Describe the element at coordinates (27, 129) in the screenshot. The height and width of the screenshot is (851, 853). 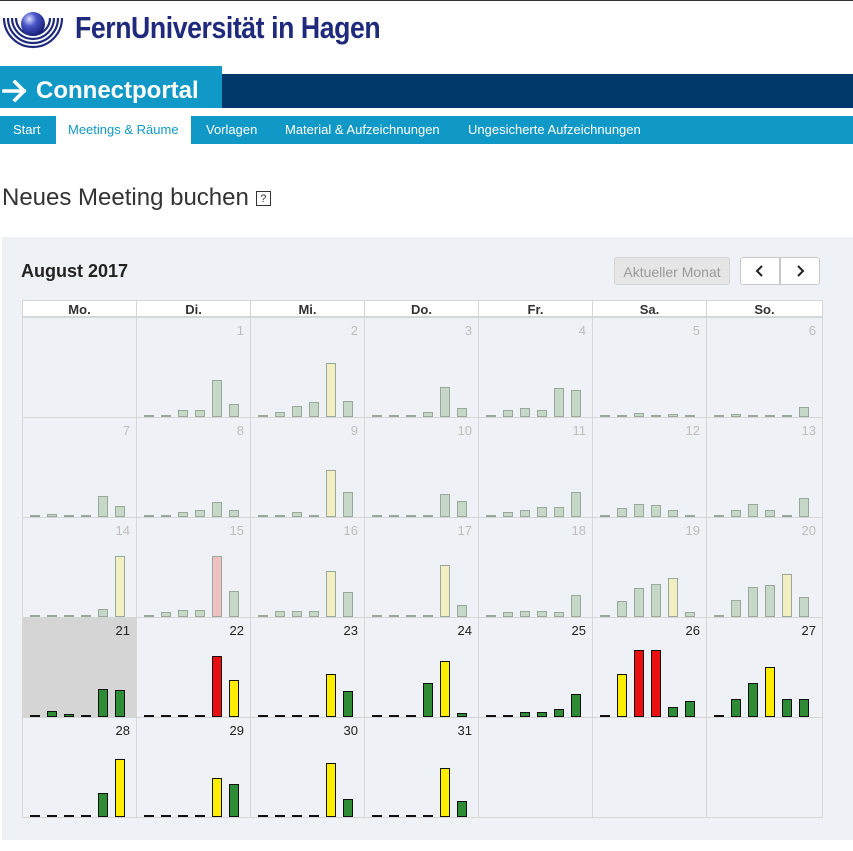
I see `nav-start: Start` at that location.